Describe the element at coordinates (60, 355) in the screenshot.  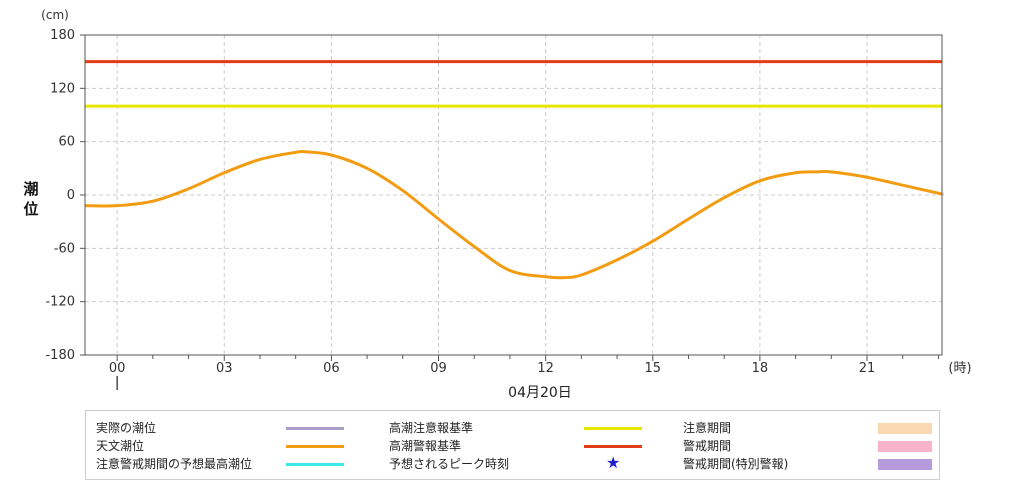
I see `y-tick-label: -180` at that location.